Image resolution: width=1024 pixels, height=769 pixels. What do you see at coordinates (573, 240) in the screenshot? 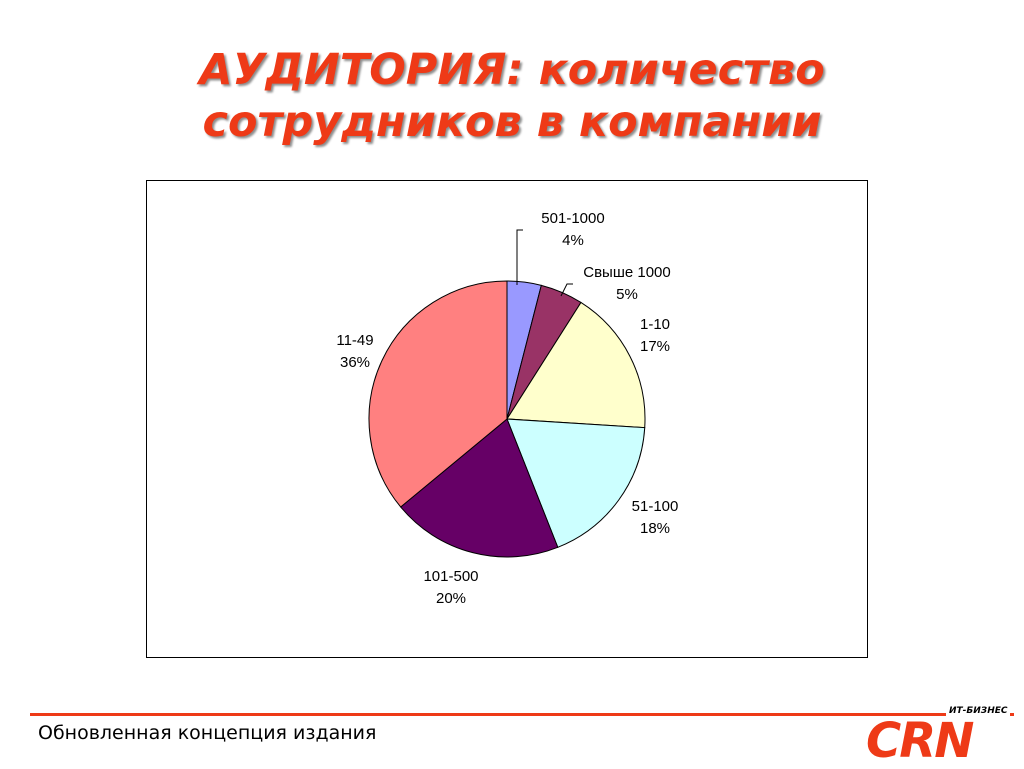
I see `slice-percent-label: 4%` at bounding box center [573, 240].